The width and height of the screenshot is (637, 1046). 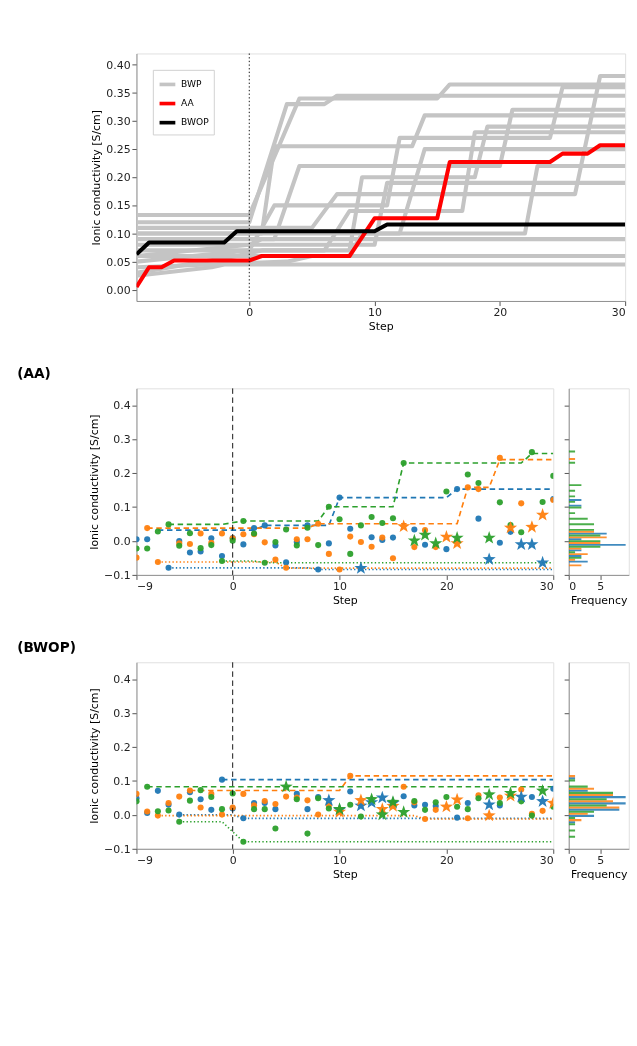 I want to click on y-tick-label: 0.00, so click(x=118, y=290).